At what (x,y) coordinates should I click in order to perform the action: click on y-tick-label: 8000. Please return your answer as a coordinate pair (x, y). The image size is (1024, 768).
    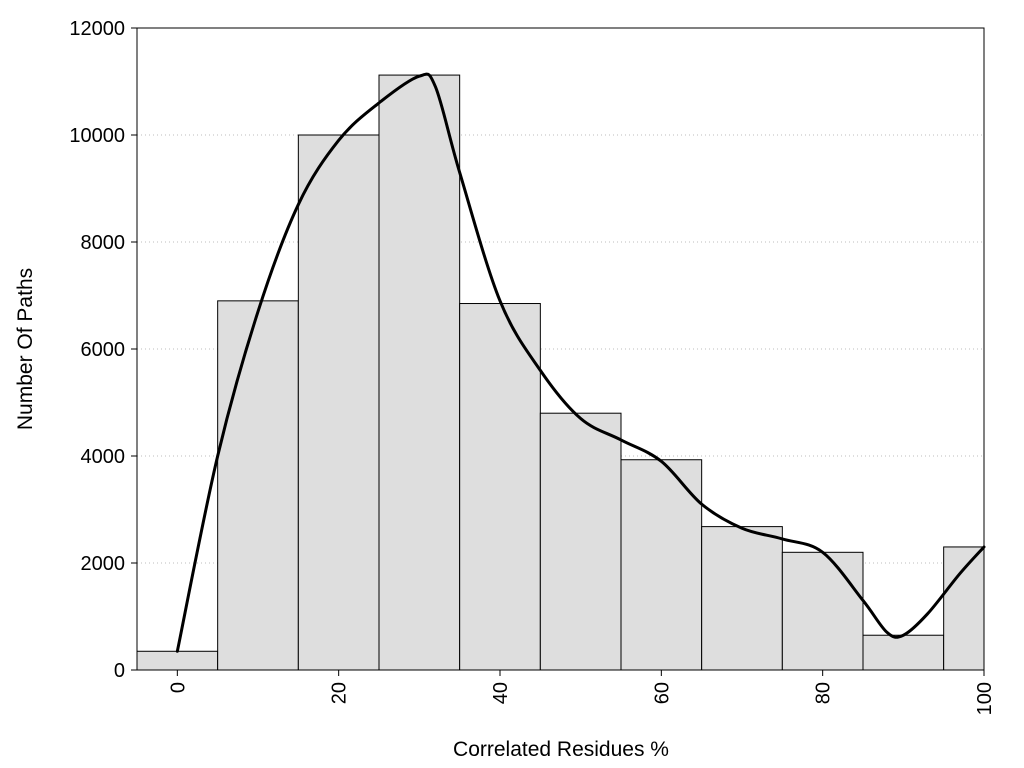
    Looking at the image, I should click on (103, 243).